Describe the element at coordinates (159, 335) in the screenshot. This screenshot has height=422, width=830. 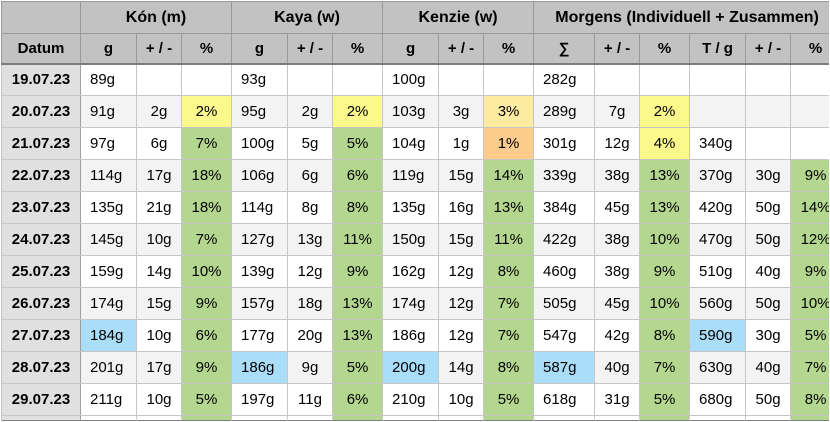
I see `cell-r8-c1: 10g` at that location.